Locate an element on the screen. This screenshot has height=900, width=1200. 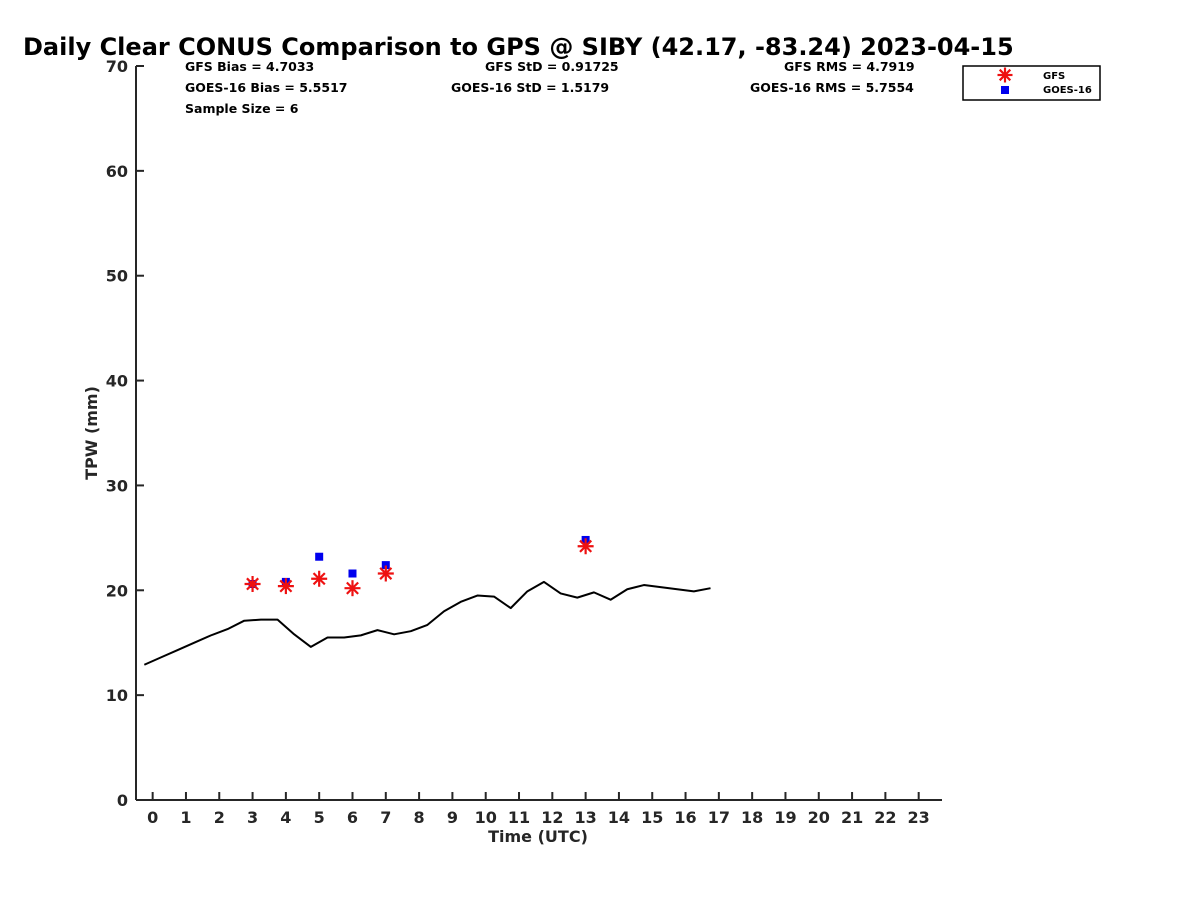
gps-tpw-line is located at coordinates (427, 623).